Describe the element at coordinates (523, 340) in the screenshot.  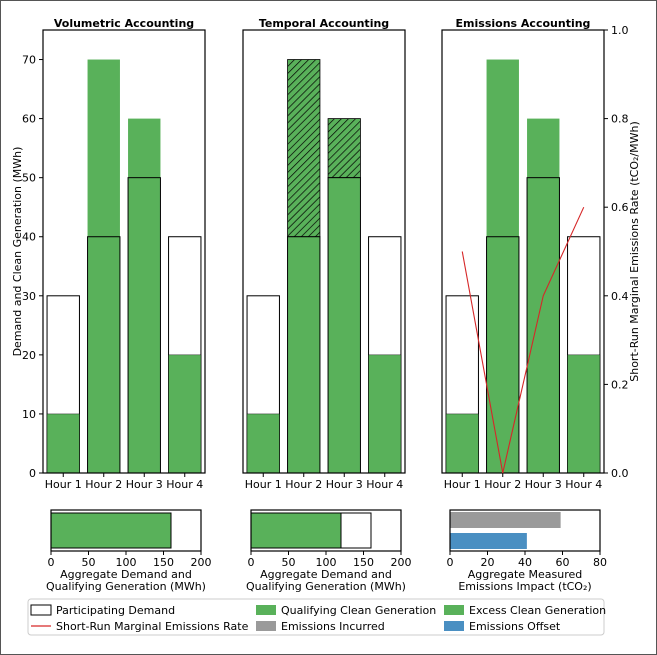
I see `emissions-rate-line` at that location.